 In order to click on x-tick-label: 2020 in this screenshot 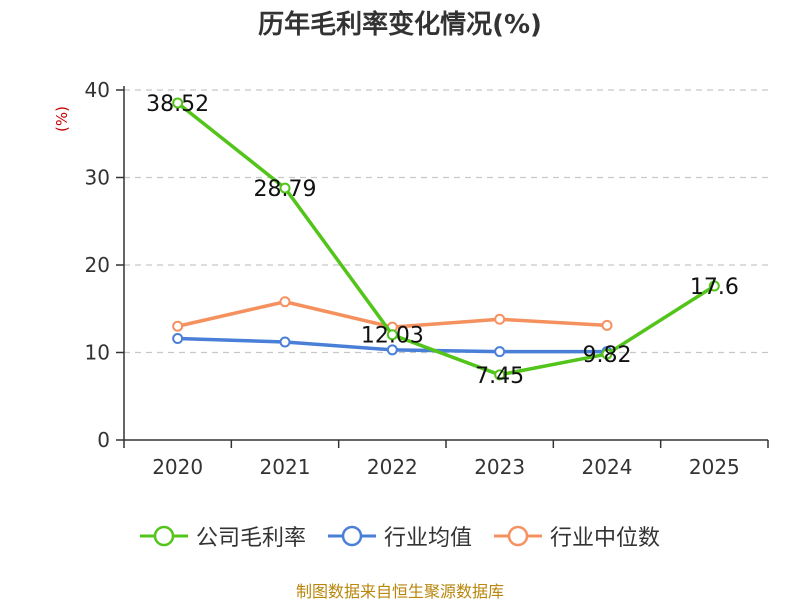, I will do `click(177, 467)`.